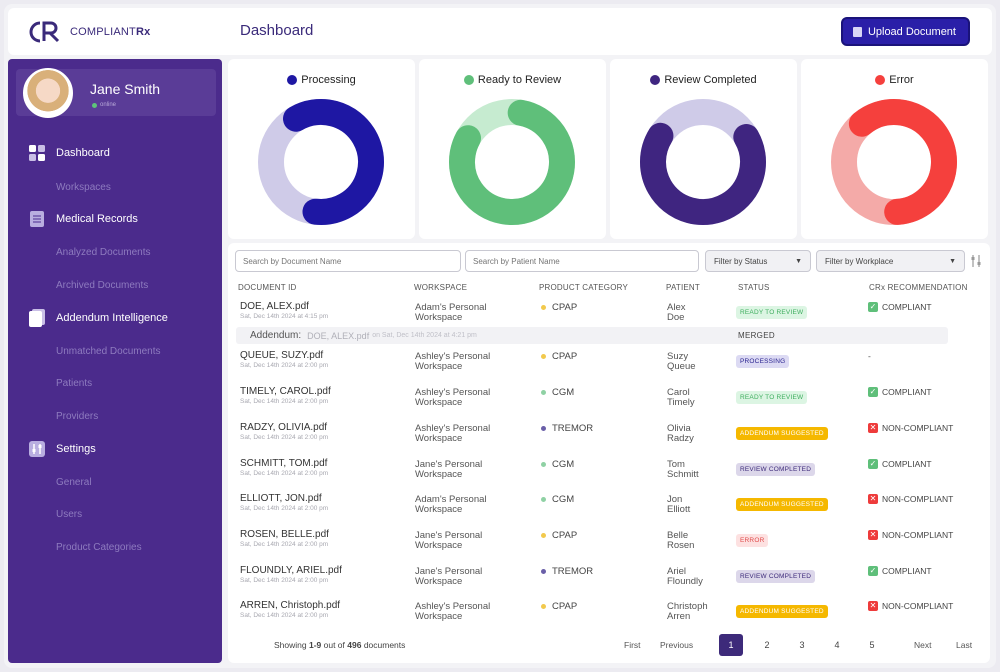  I want to click on col-header-product-category: PRODUCT CATEGORY, so click(583, 287).